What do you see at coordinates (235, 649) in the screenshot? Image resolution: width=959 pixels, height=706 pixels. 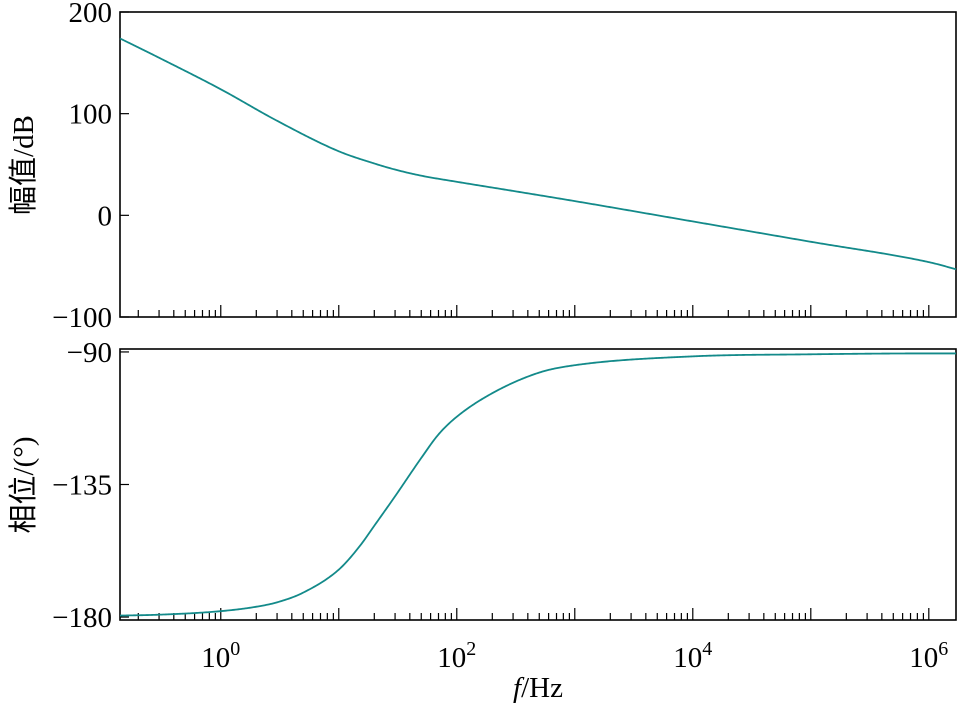 I see `x-tick-label-exponent: 0` at bounding box center [235, 649].